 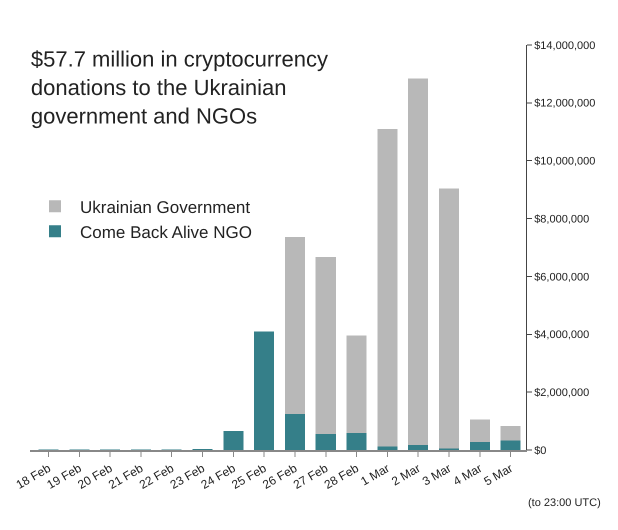 I want to click on text: (to 23:00 UTC), so click(x=564, y=503).